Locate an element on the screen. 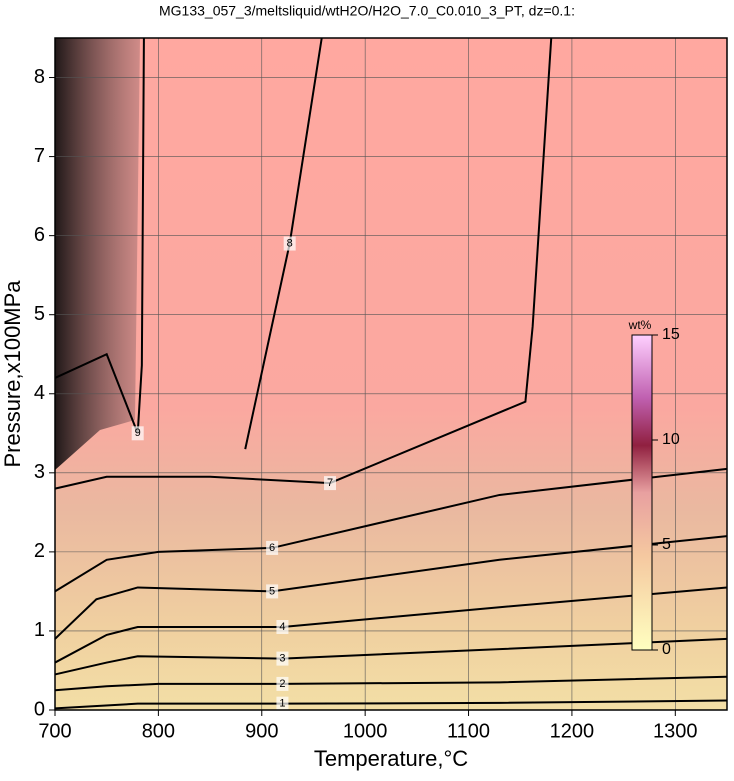  x-tick-label: 1100 is located at coordinates (468, 731).